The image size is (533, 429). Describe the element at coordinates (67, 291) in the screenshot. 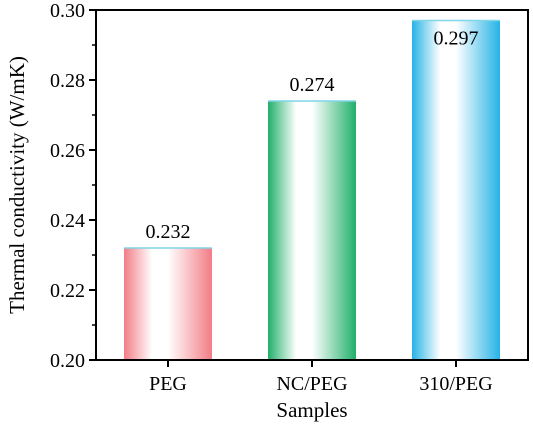

I see `y-tick-label: 0.22` at that location.